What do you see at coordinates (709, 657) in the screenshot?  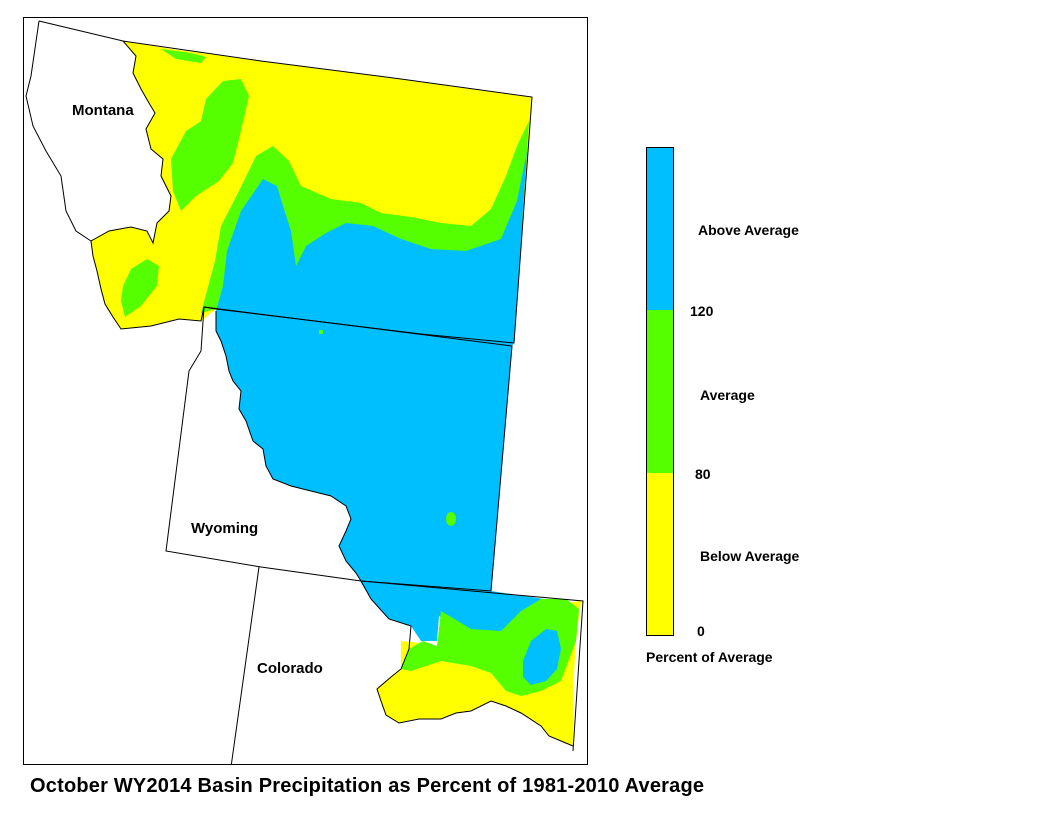 I see `legend-title: Percent of Average` at bounding box center [709, 657].